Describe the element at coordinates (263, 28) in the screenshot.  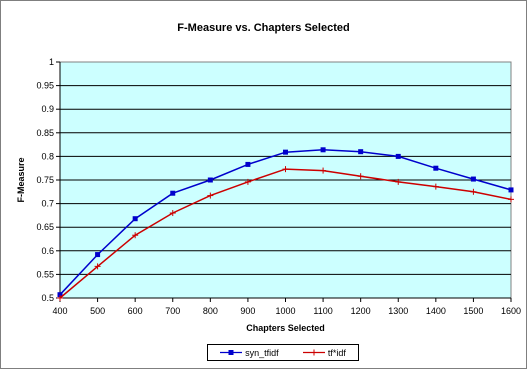
I see `chart-title: F-Measure vs. Chapters Selected` at that location.